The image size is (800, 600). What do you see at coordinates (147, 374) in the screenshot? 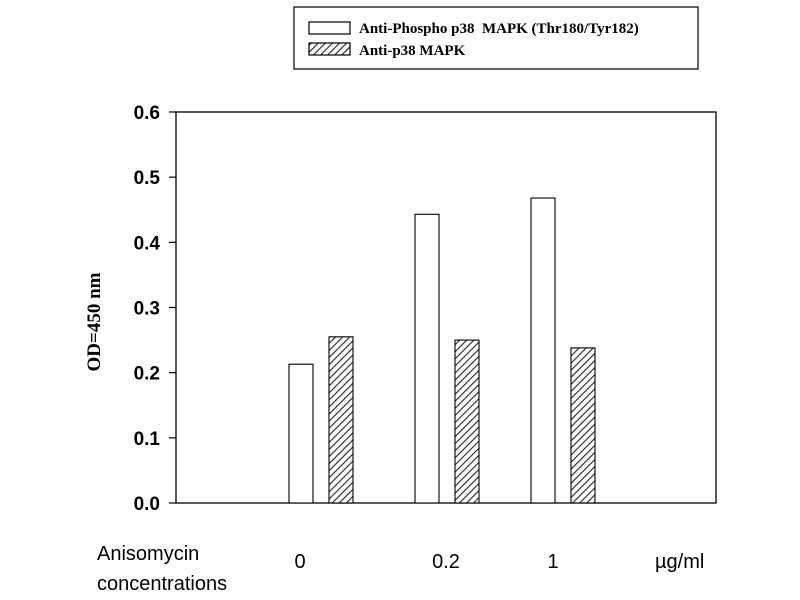
I see `y-tick-label: 0.2` at bounding box center [147, 374].